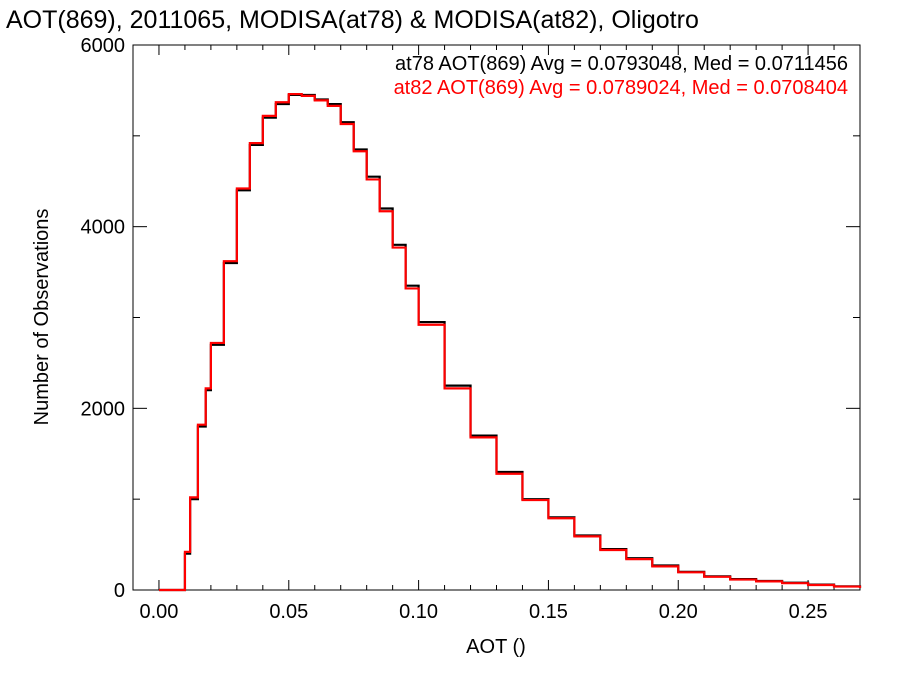 The image size is (900, 675). I want to click on x-tick-label: 0.25, so click(808, 612).